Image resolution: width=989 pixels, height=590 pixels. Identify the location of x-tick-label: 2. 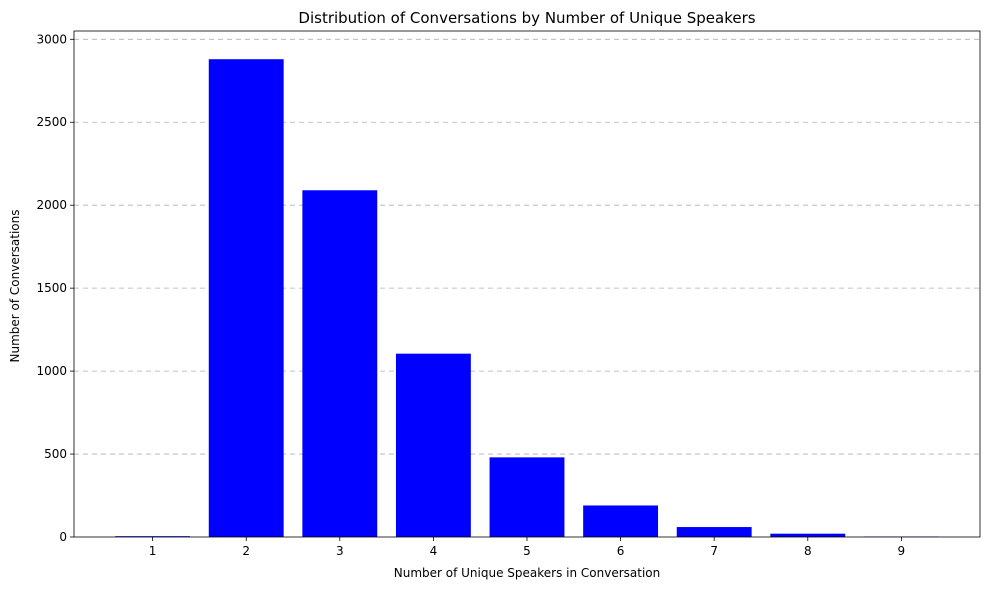
(246, 551).